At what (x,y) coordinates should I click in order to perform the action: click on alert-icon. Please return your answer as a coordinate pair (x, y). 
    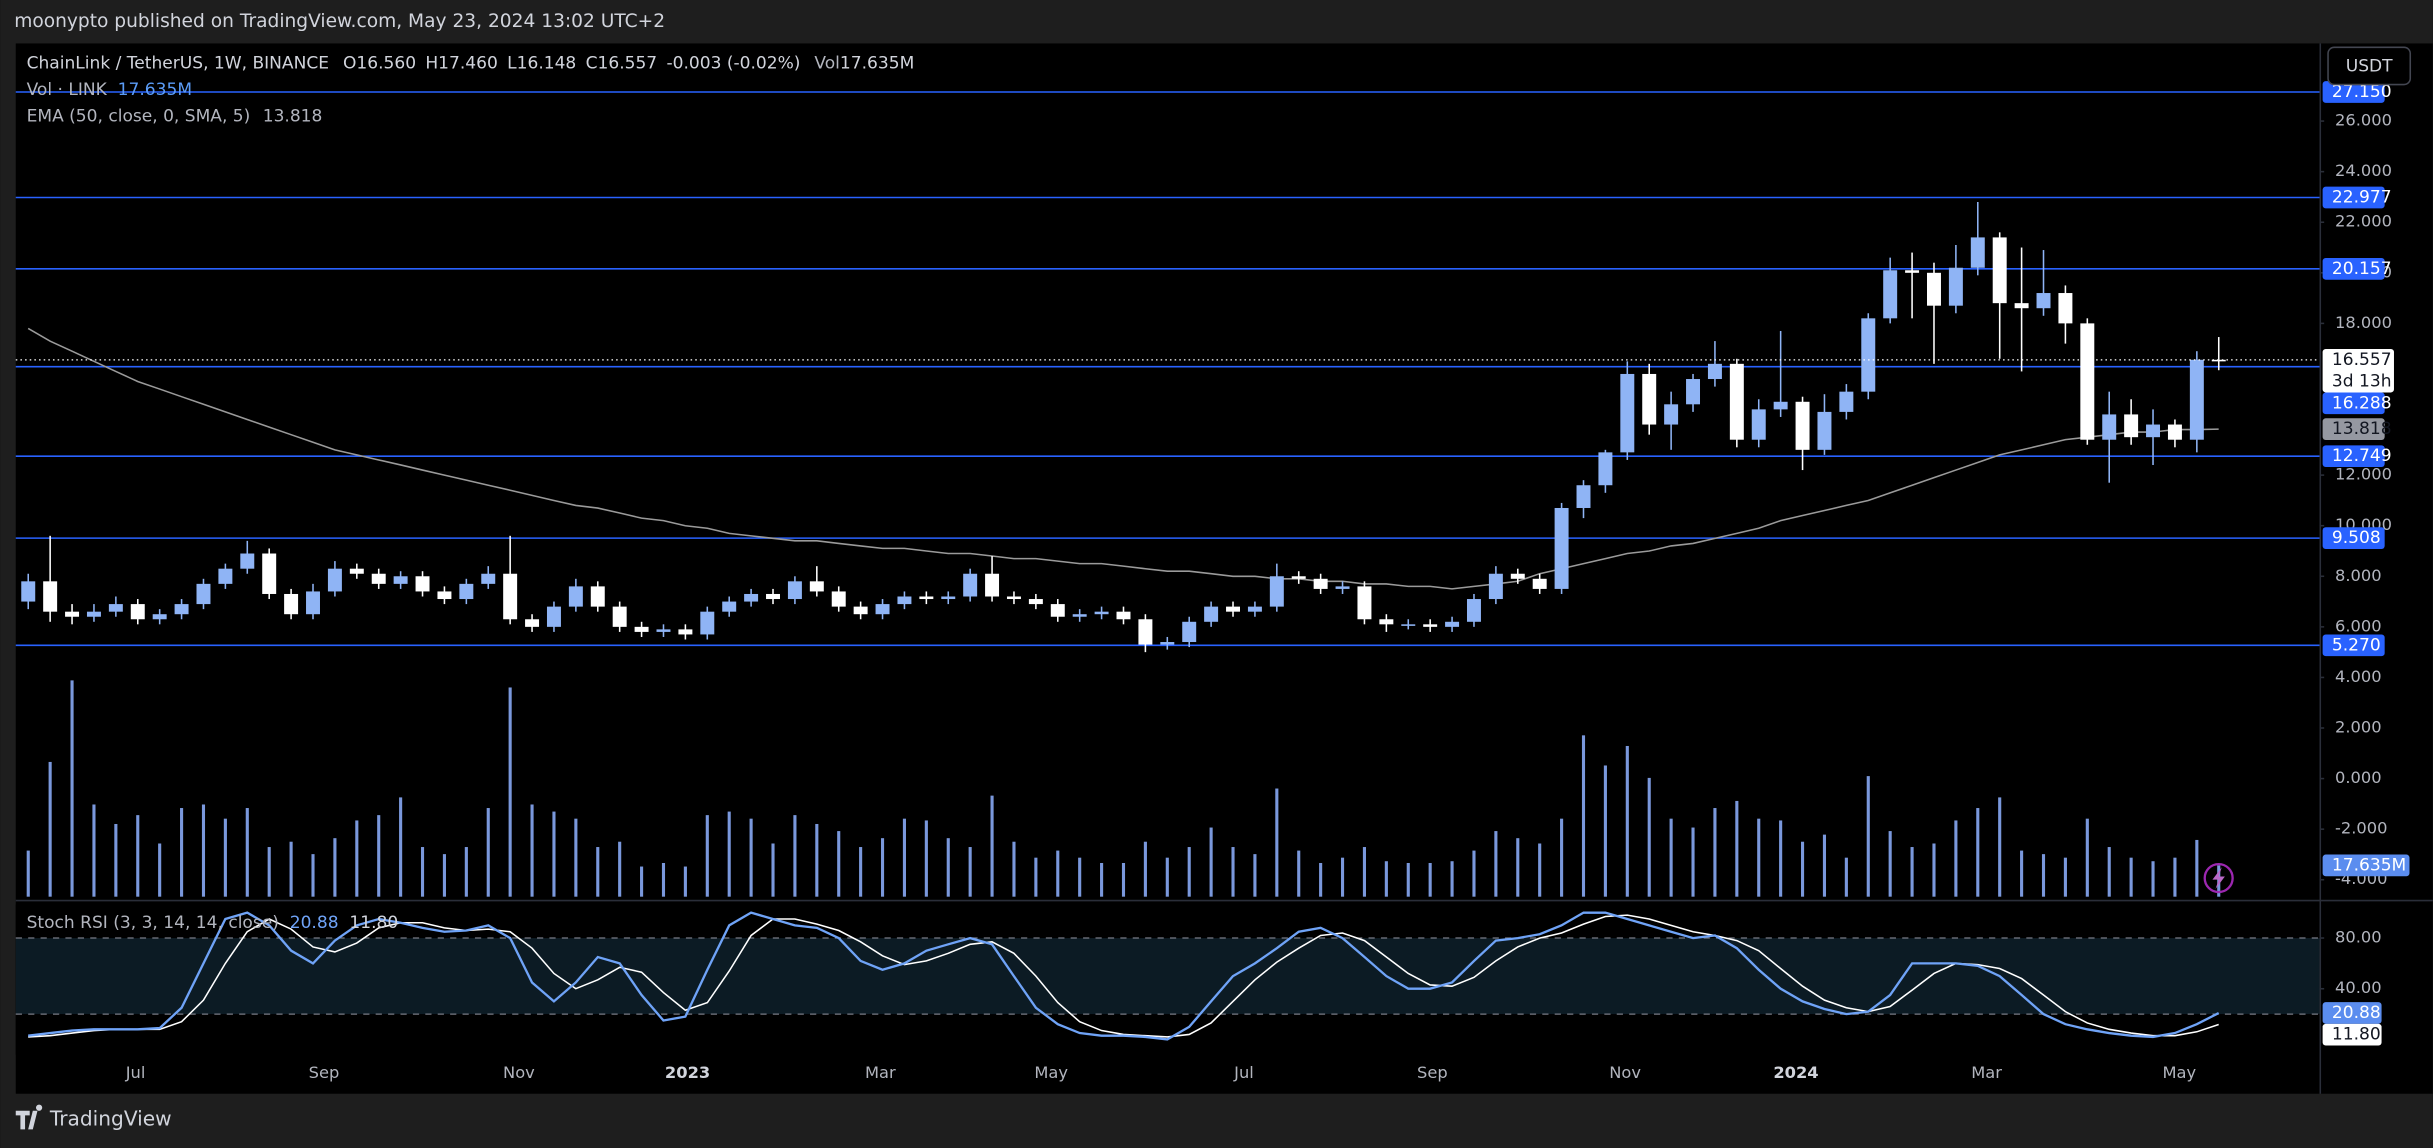
    Looking at the image, I should click on (2218, 878).